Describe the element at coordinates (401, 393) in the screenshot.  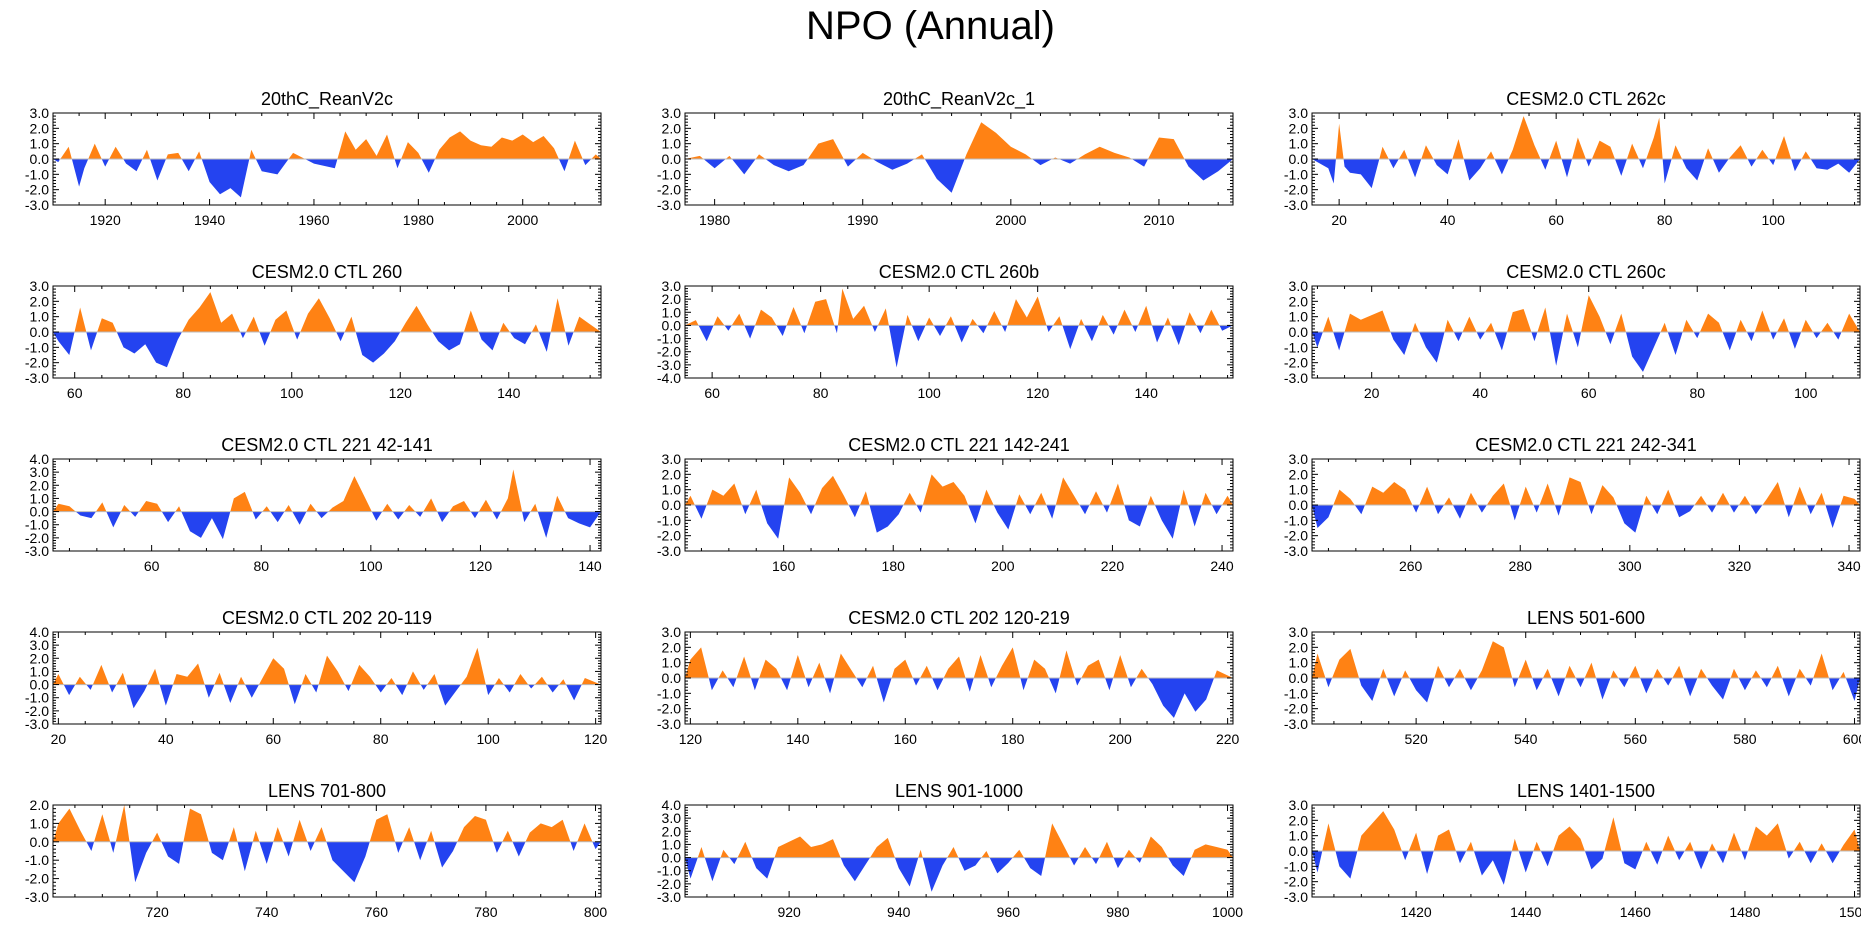
I see `x-tick-label: 120` at that location.